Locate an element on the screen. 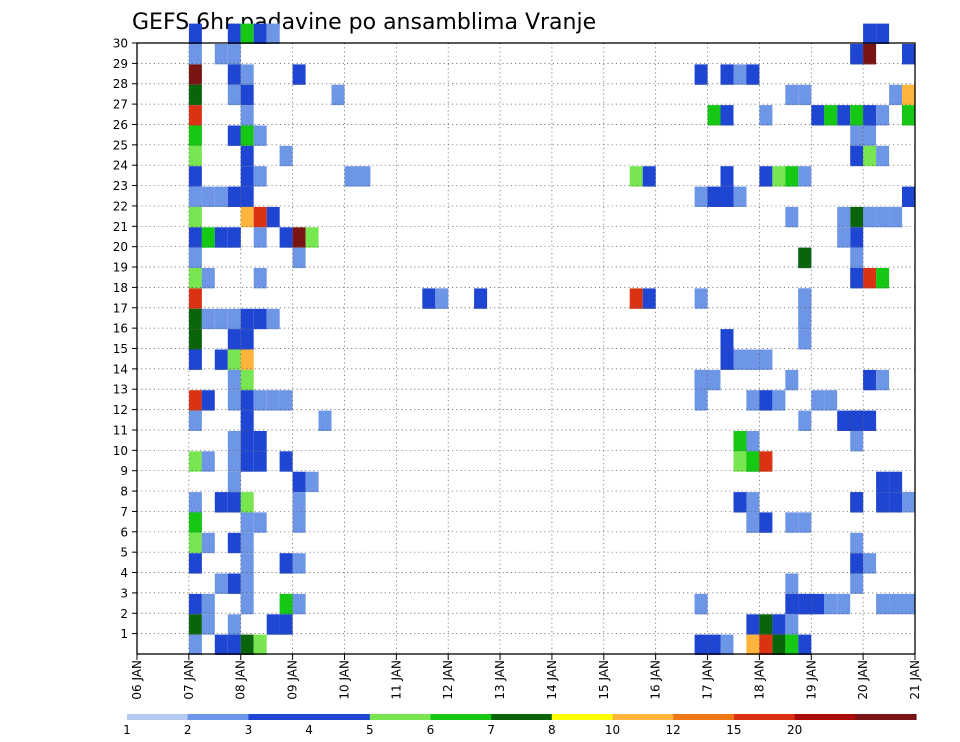 Image resolution: width=960 pixels, height=742 pixels. x-tick-label: 11 JAN is located at coordinates (396, 680).